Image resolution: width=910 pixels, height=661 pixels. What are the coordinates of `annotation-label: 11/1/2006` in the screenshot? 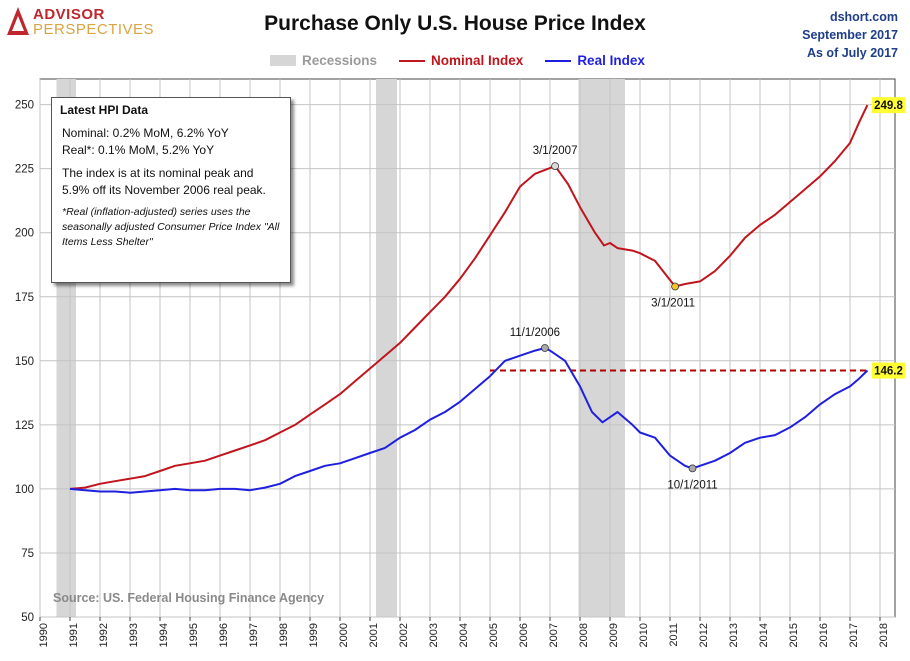 It's located at (535, 333).